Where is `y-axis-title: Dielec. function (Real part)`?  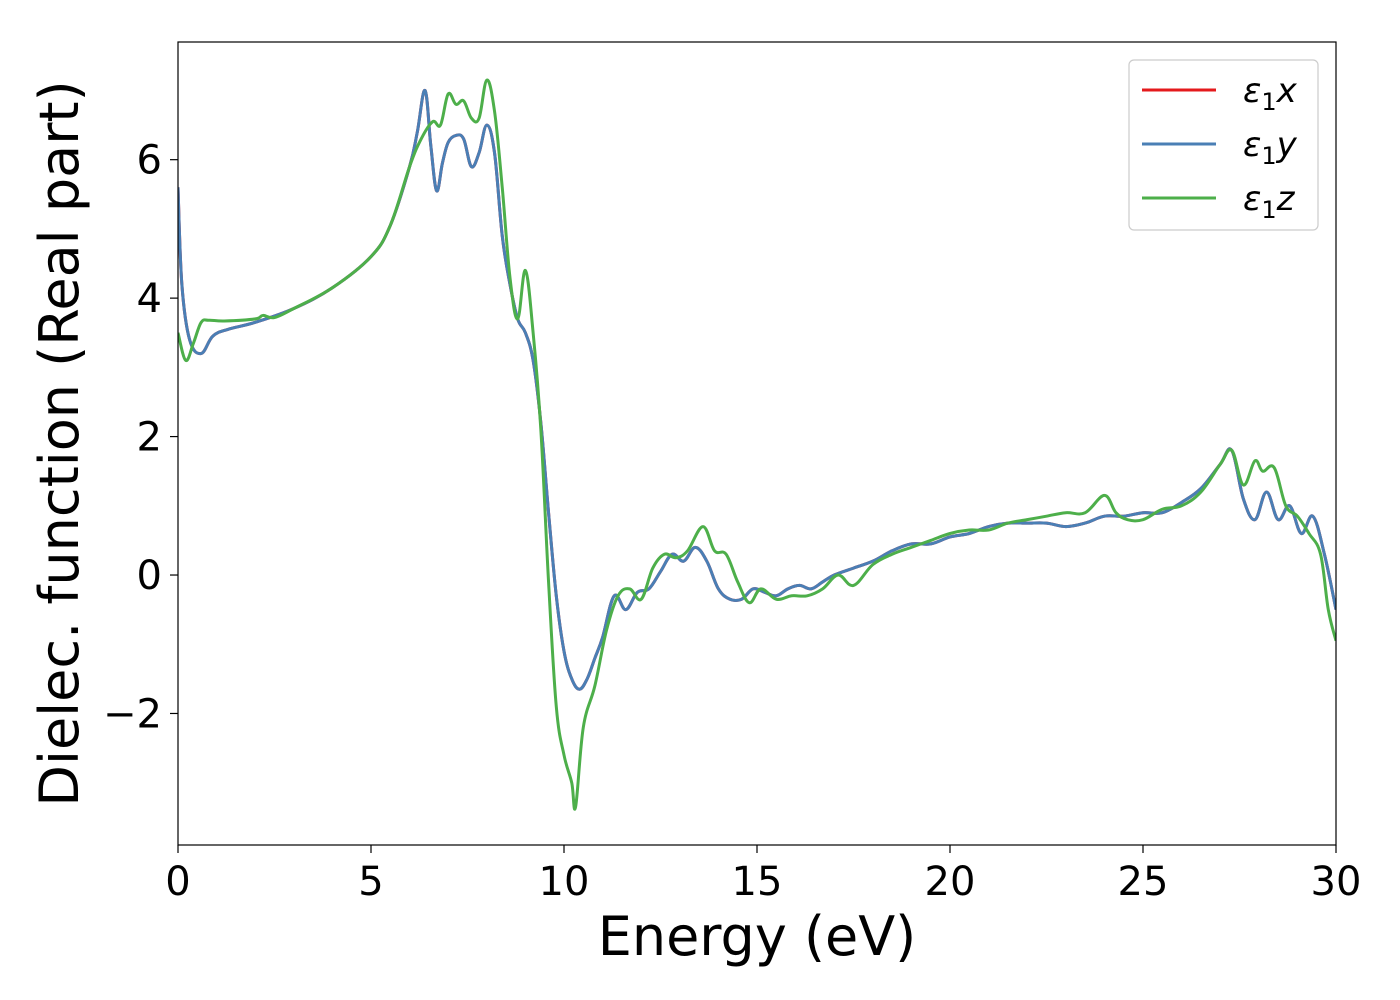 y-axis-title: Dielec. function (Real part) is located at coordinates (59, 443).